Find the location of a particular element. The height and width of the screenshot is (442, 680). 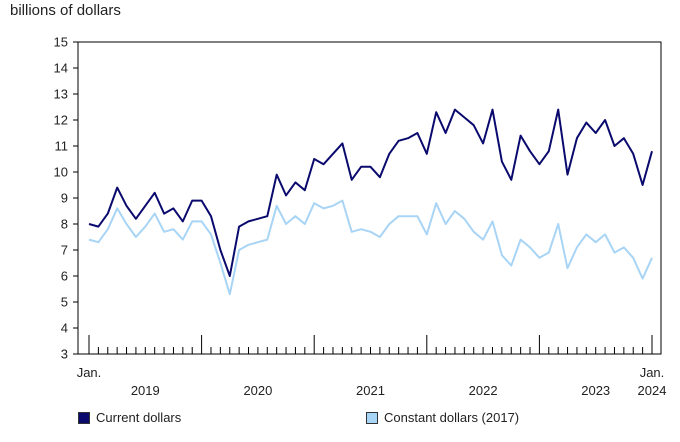

x-tick-label-year: 2022 is located at coordinates (483, 390).